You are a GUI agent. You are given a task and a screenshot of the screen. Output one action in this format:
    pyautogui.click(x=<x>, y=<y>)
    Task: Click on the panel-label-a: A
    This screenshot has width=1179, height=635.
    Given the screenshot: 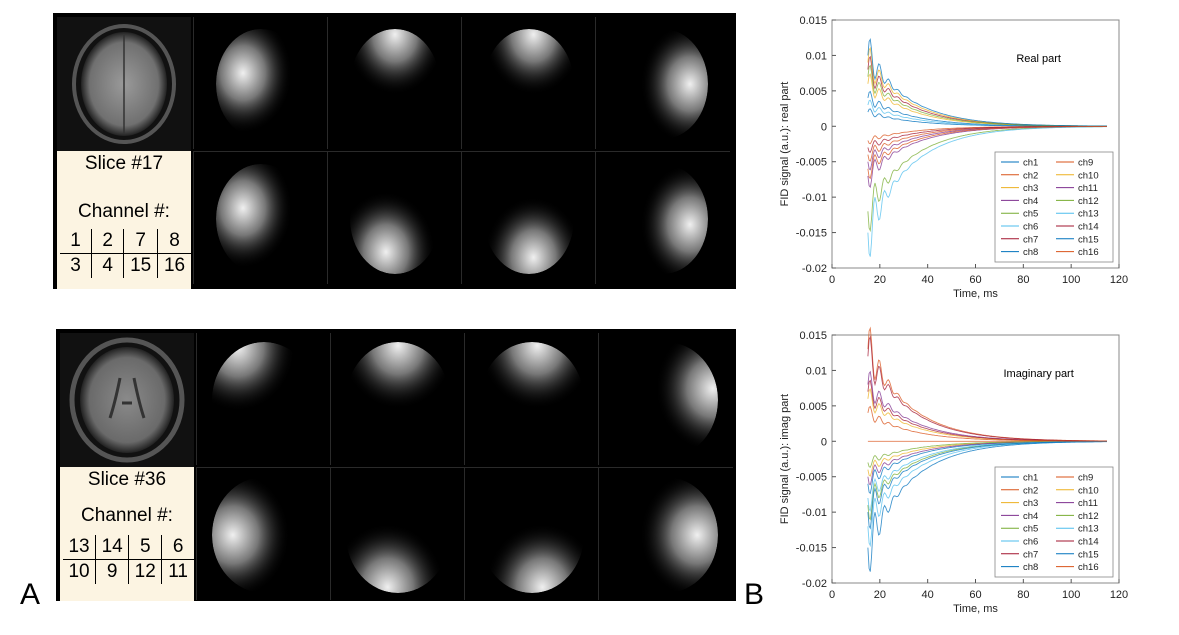 What is the action you would take?
    pyautogui.click(x=30, y=594)
    